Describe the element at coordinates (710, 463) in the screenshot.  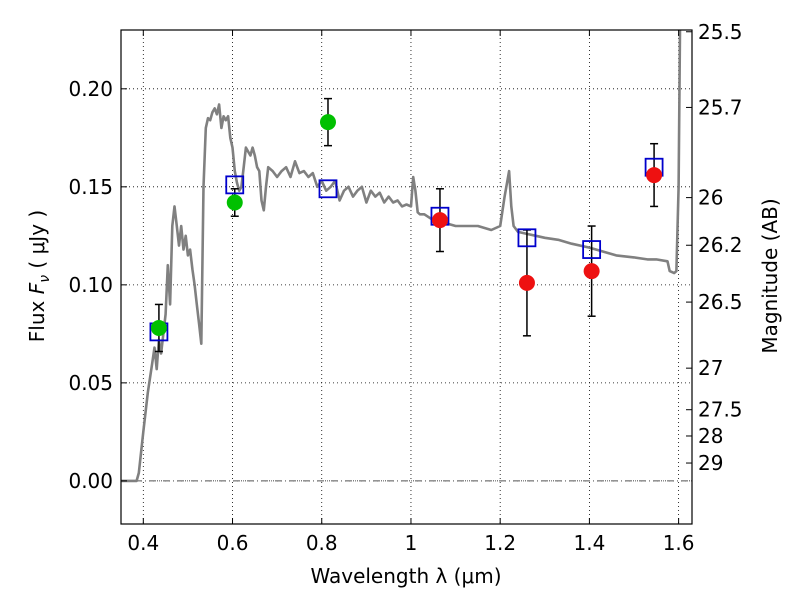
I see `y2-tick-label: 29` at that location.